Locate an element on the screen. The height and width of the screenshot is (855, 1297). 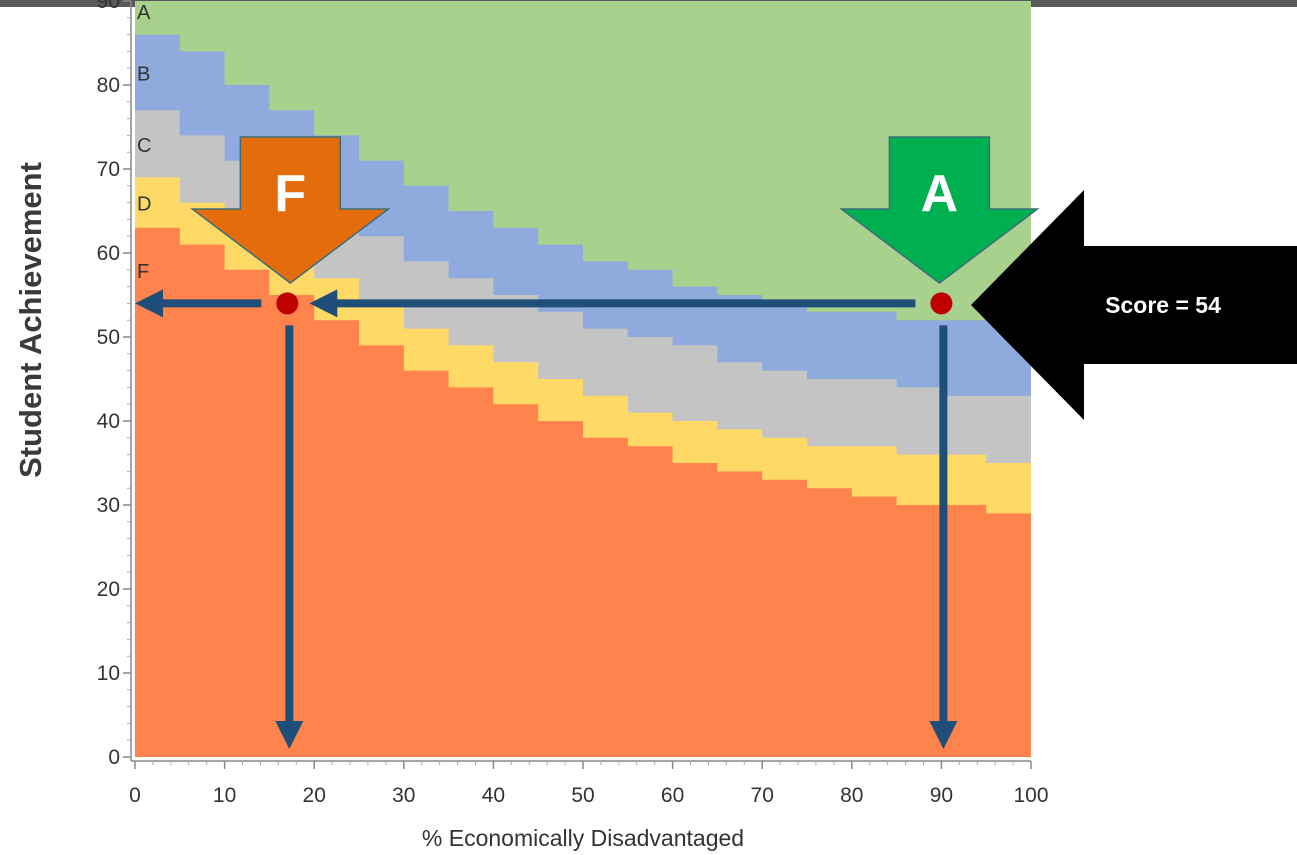
callout-a-letter: A is located at coordinates (940, 194).